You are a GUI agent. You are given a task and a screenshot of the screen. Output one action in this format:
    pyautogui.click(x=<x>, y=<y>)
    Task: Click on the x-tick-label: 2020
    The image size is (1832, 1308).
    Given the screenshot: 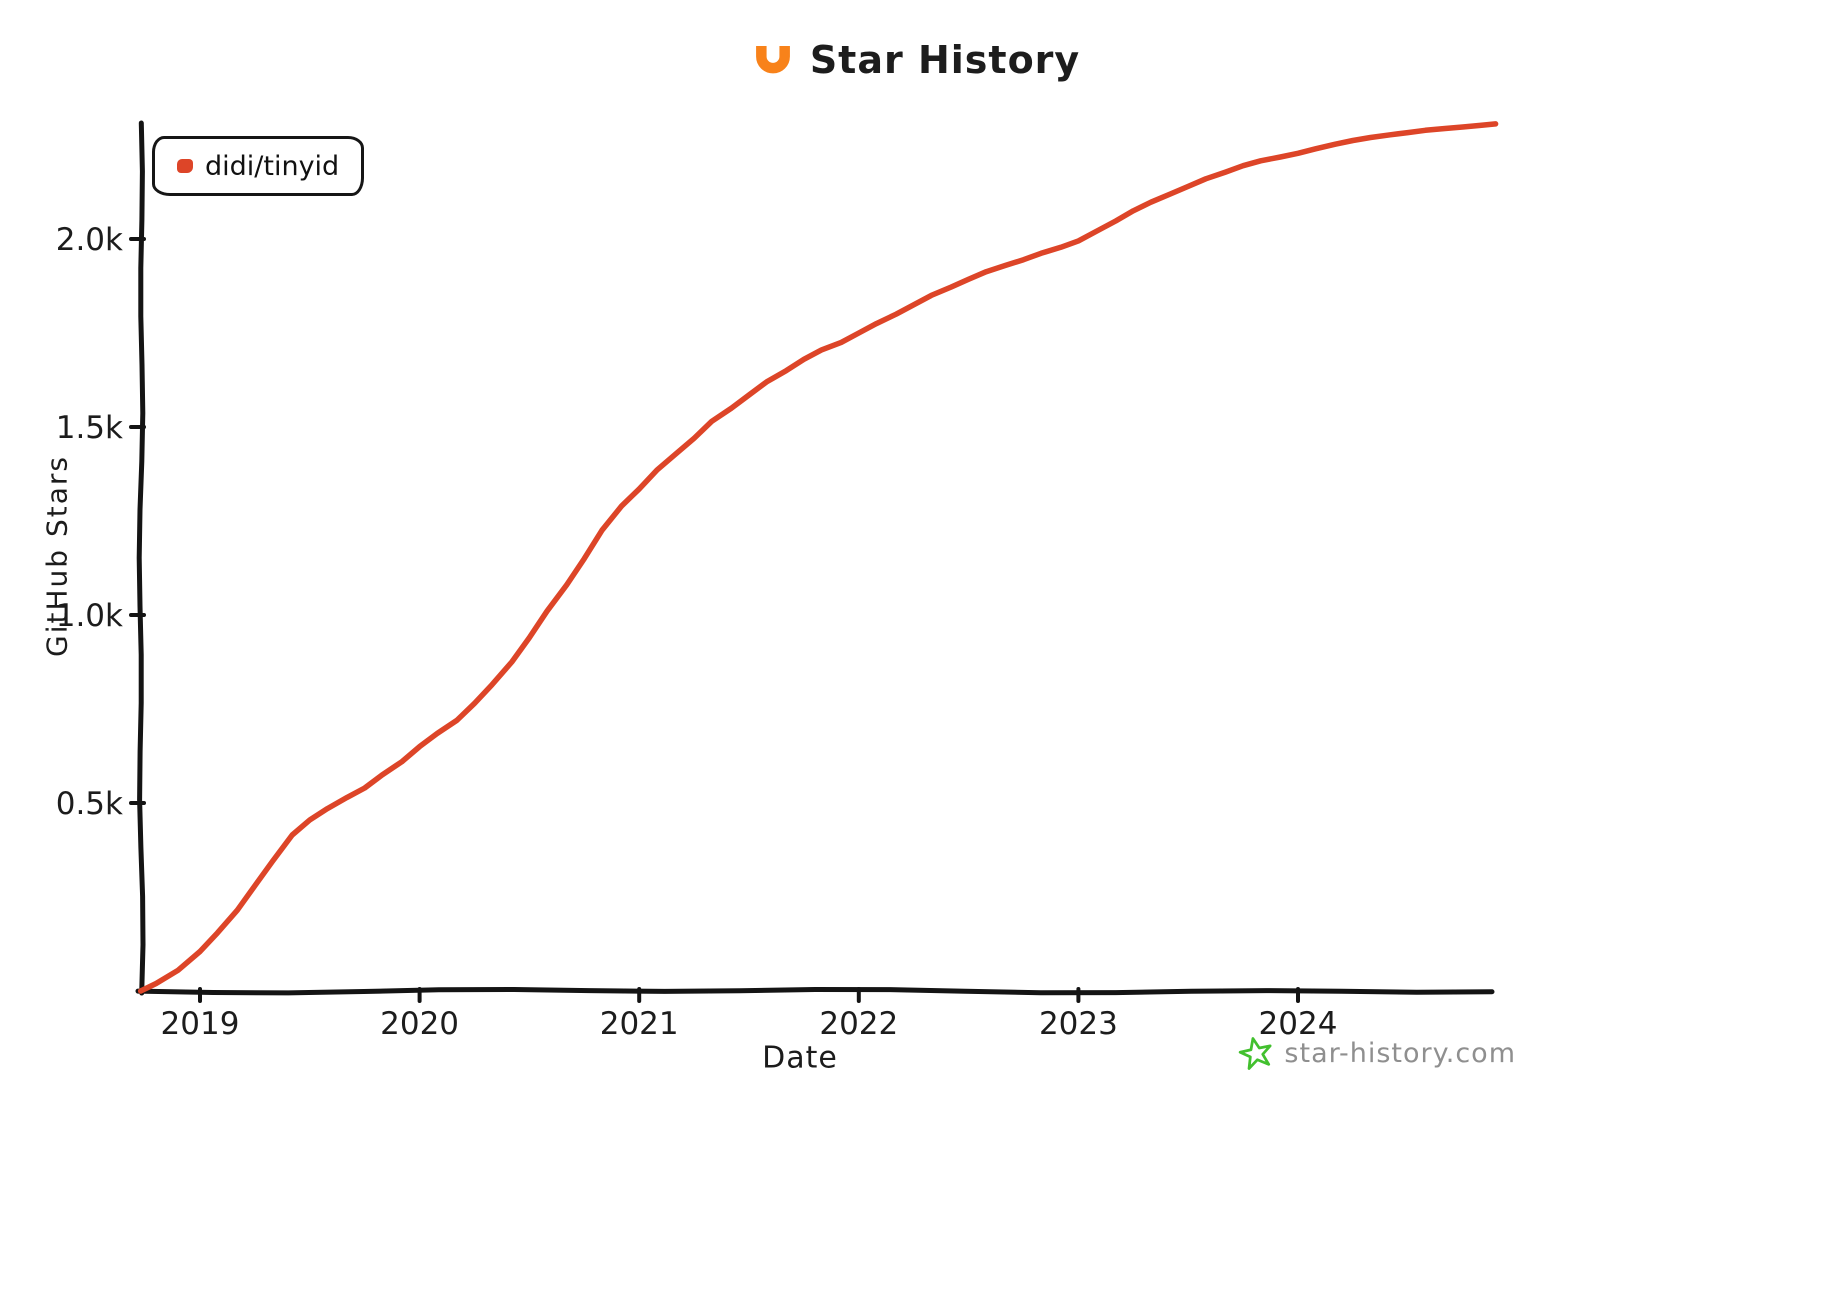 What is the action you would take?
    pyautogui.click(x=419, y=1024)
    